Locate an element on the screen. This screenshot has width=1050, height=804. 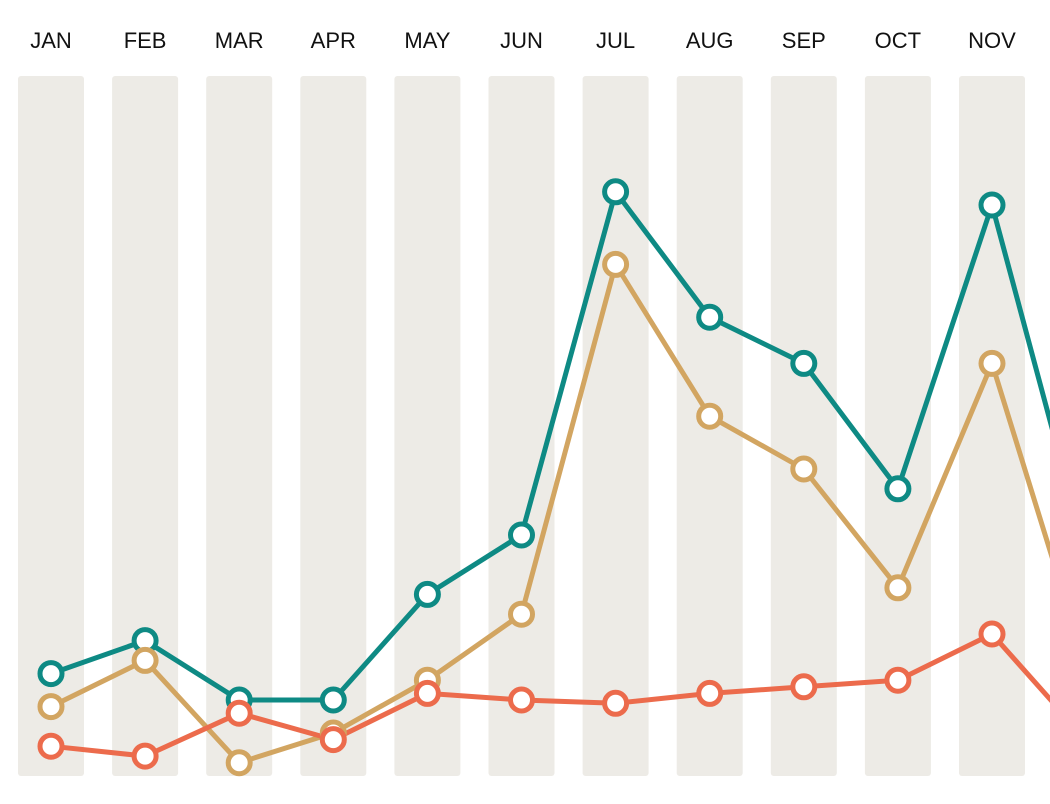
data-point-series-2-jan is located at coordinates (51, 707).